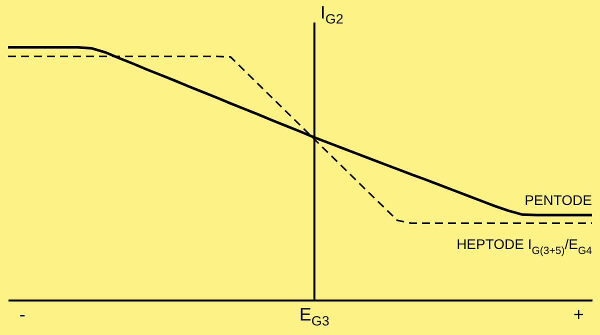 This screenshot has height=335, width=600. What do you see at coordinates (22, 314) in the screenshot?
I see `x-tick-label: -` at bounding box center [22, 314].